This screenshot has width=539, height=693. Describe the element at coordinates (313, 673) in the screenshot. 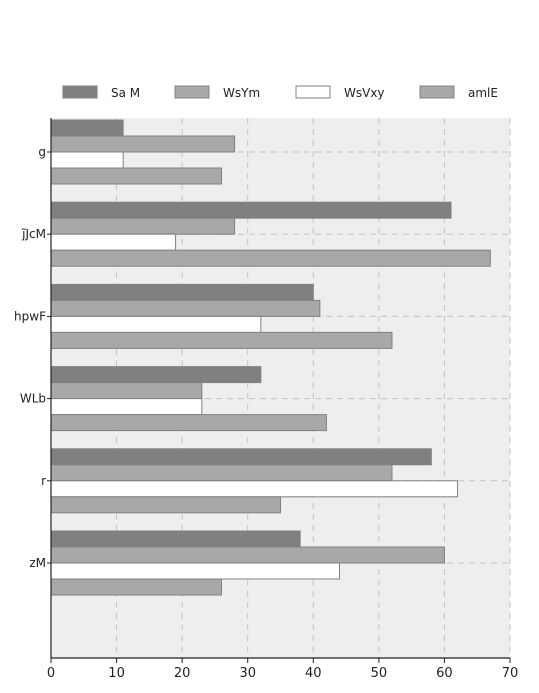

I see `x-tick-label: 40` at that location.